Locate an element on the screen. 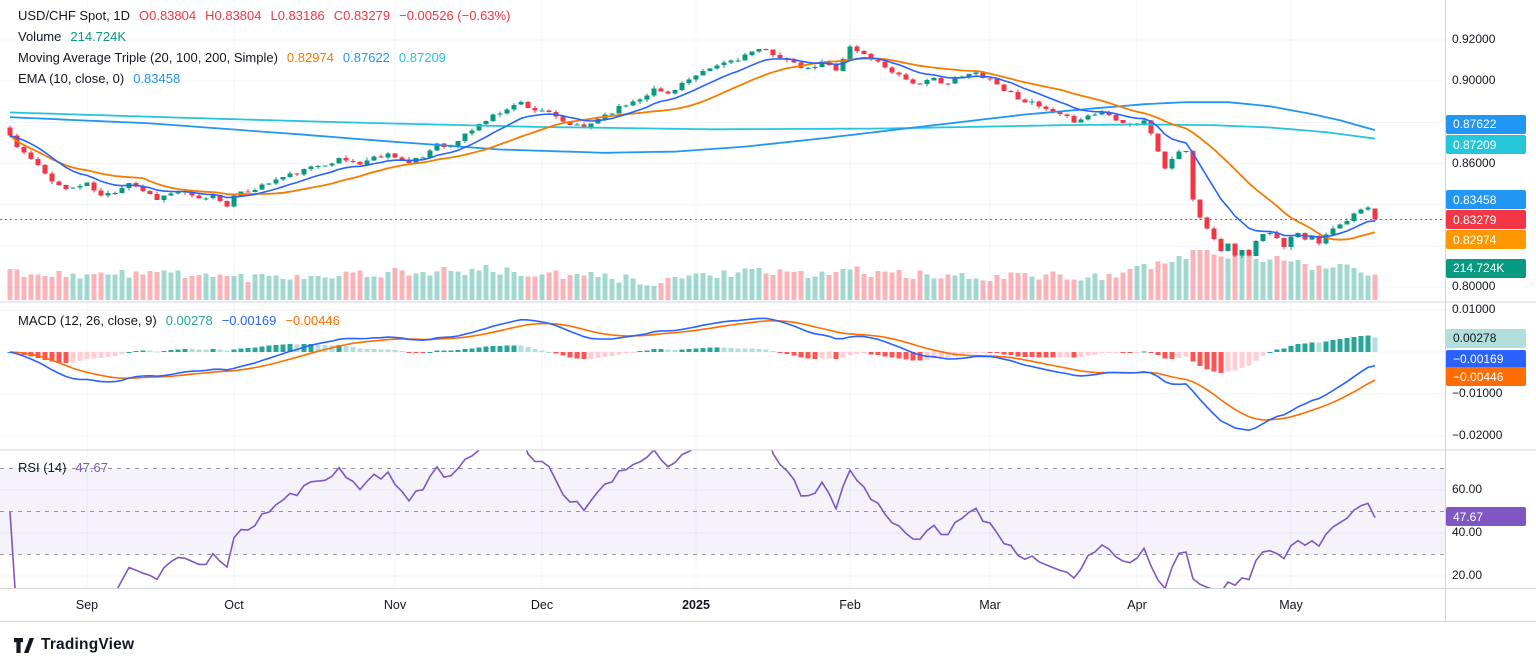  legend-segment: L0.83186 is located at coordinates (297, 15).